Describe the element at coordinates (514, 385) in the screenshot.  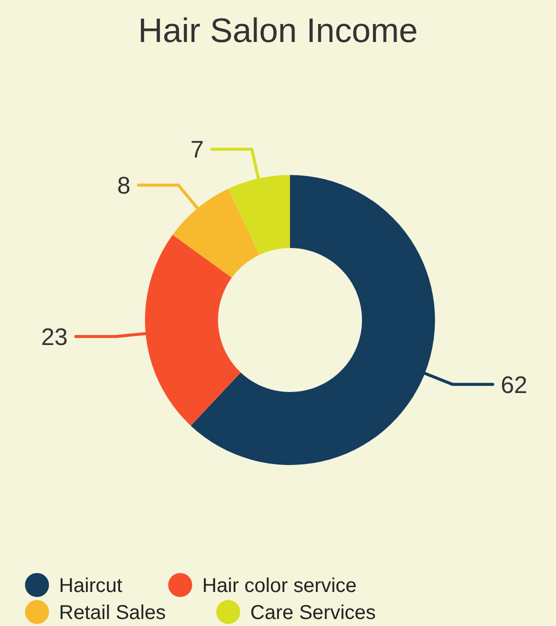
I see `data-label: 62` at that location.